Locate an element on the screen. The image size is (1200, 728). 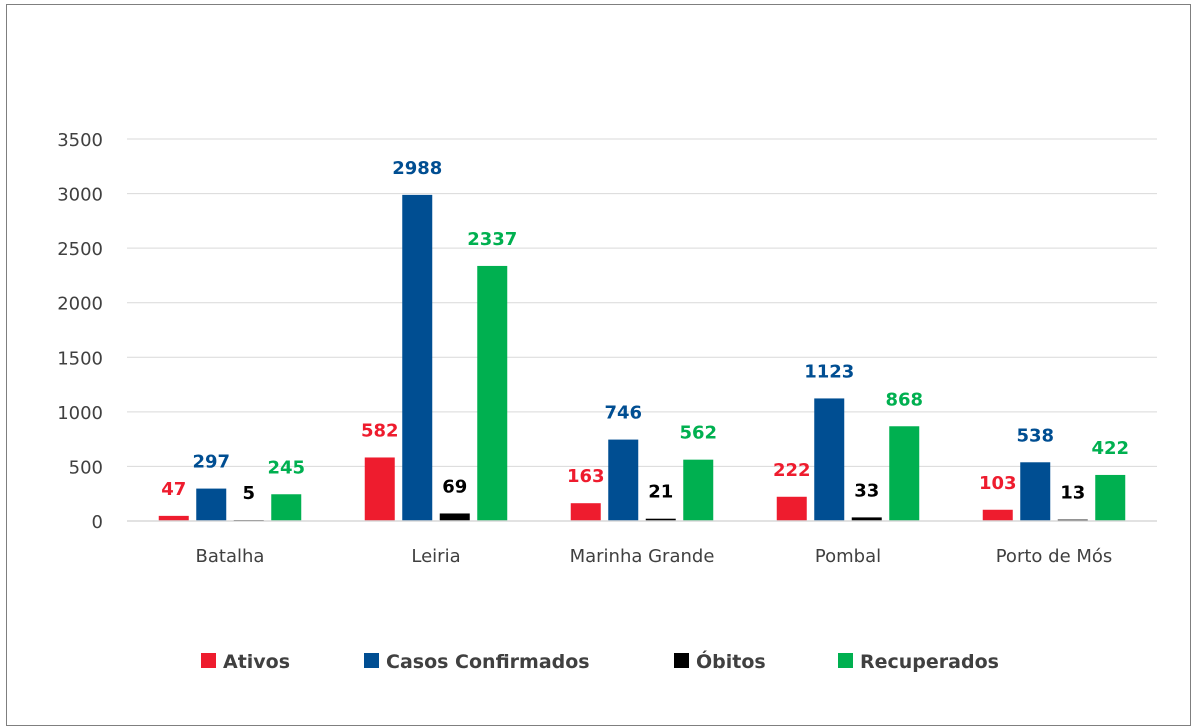
data-label: 422 is located at coordinates (1110, 448).